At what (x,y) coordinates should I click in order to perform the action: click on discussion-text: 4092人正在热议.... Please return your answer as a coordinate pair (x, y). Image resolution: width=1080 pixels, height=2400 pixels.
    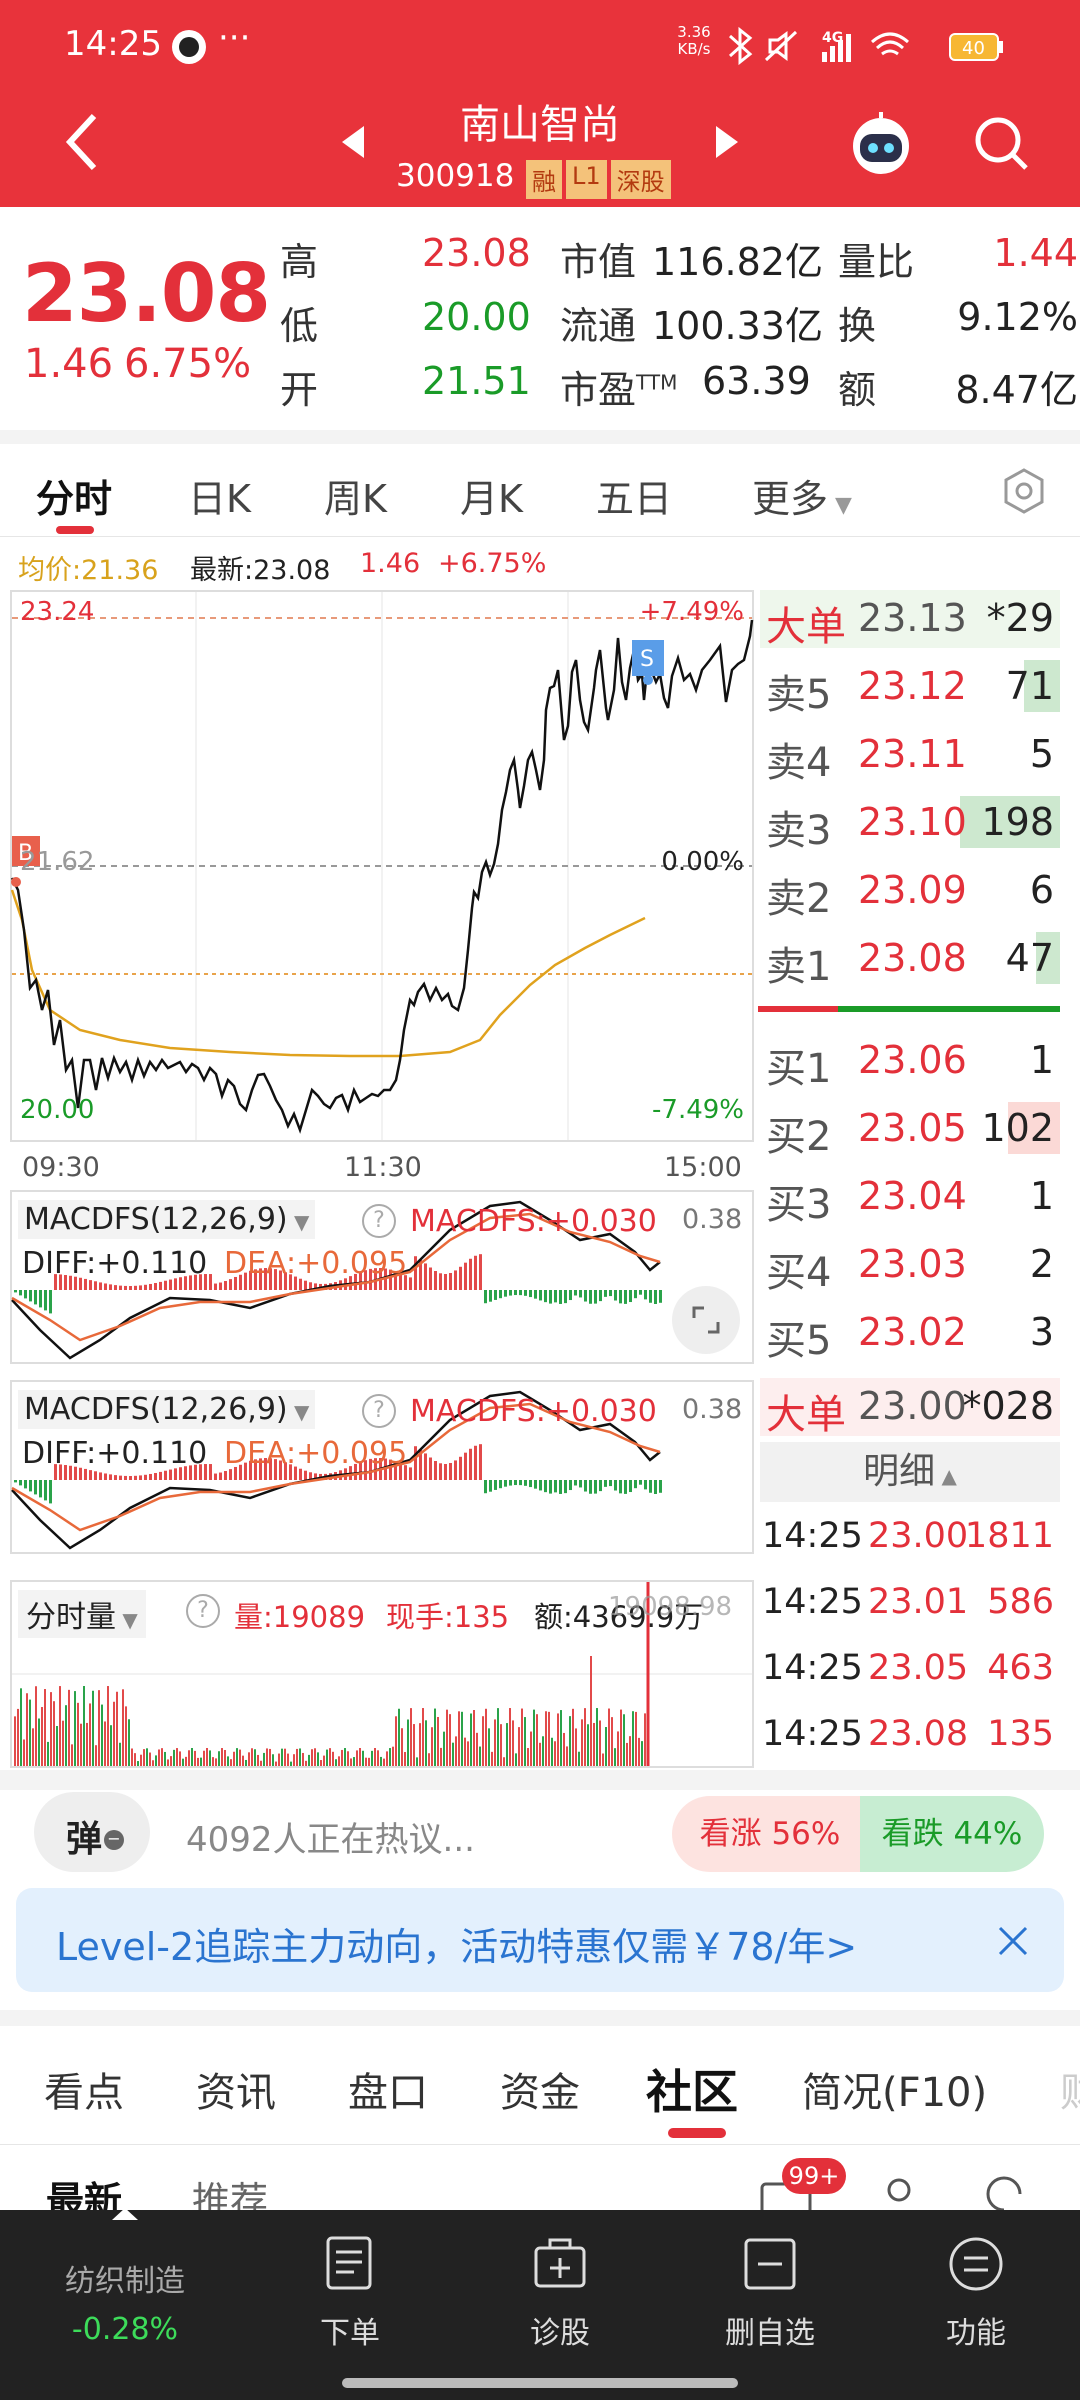
    Looking at the image, I should click on (330, 1840).